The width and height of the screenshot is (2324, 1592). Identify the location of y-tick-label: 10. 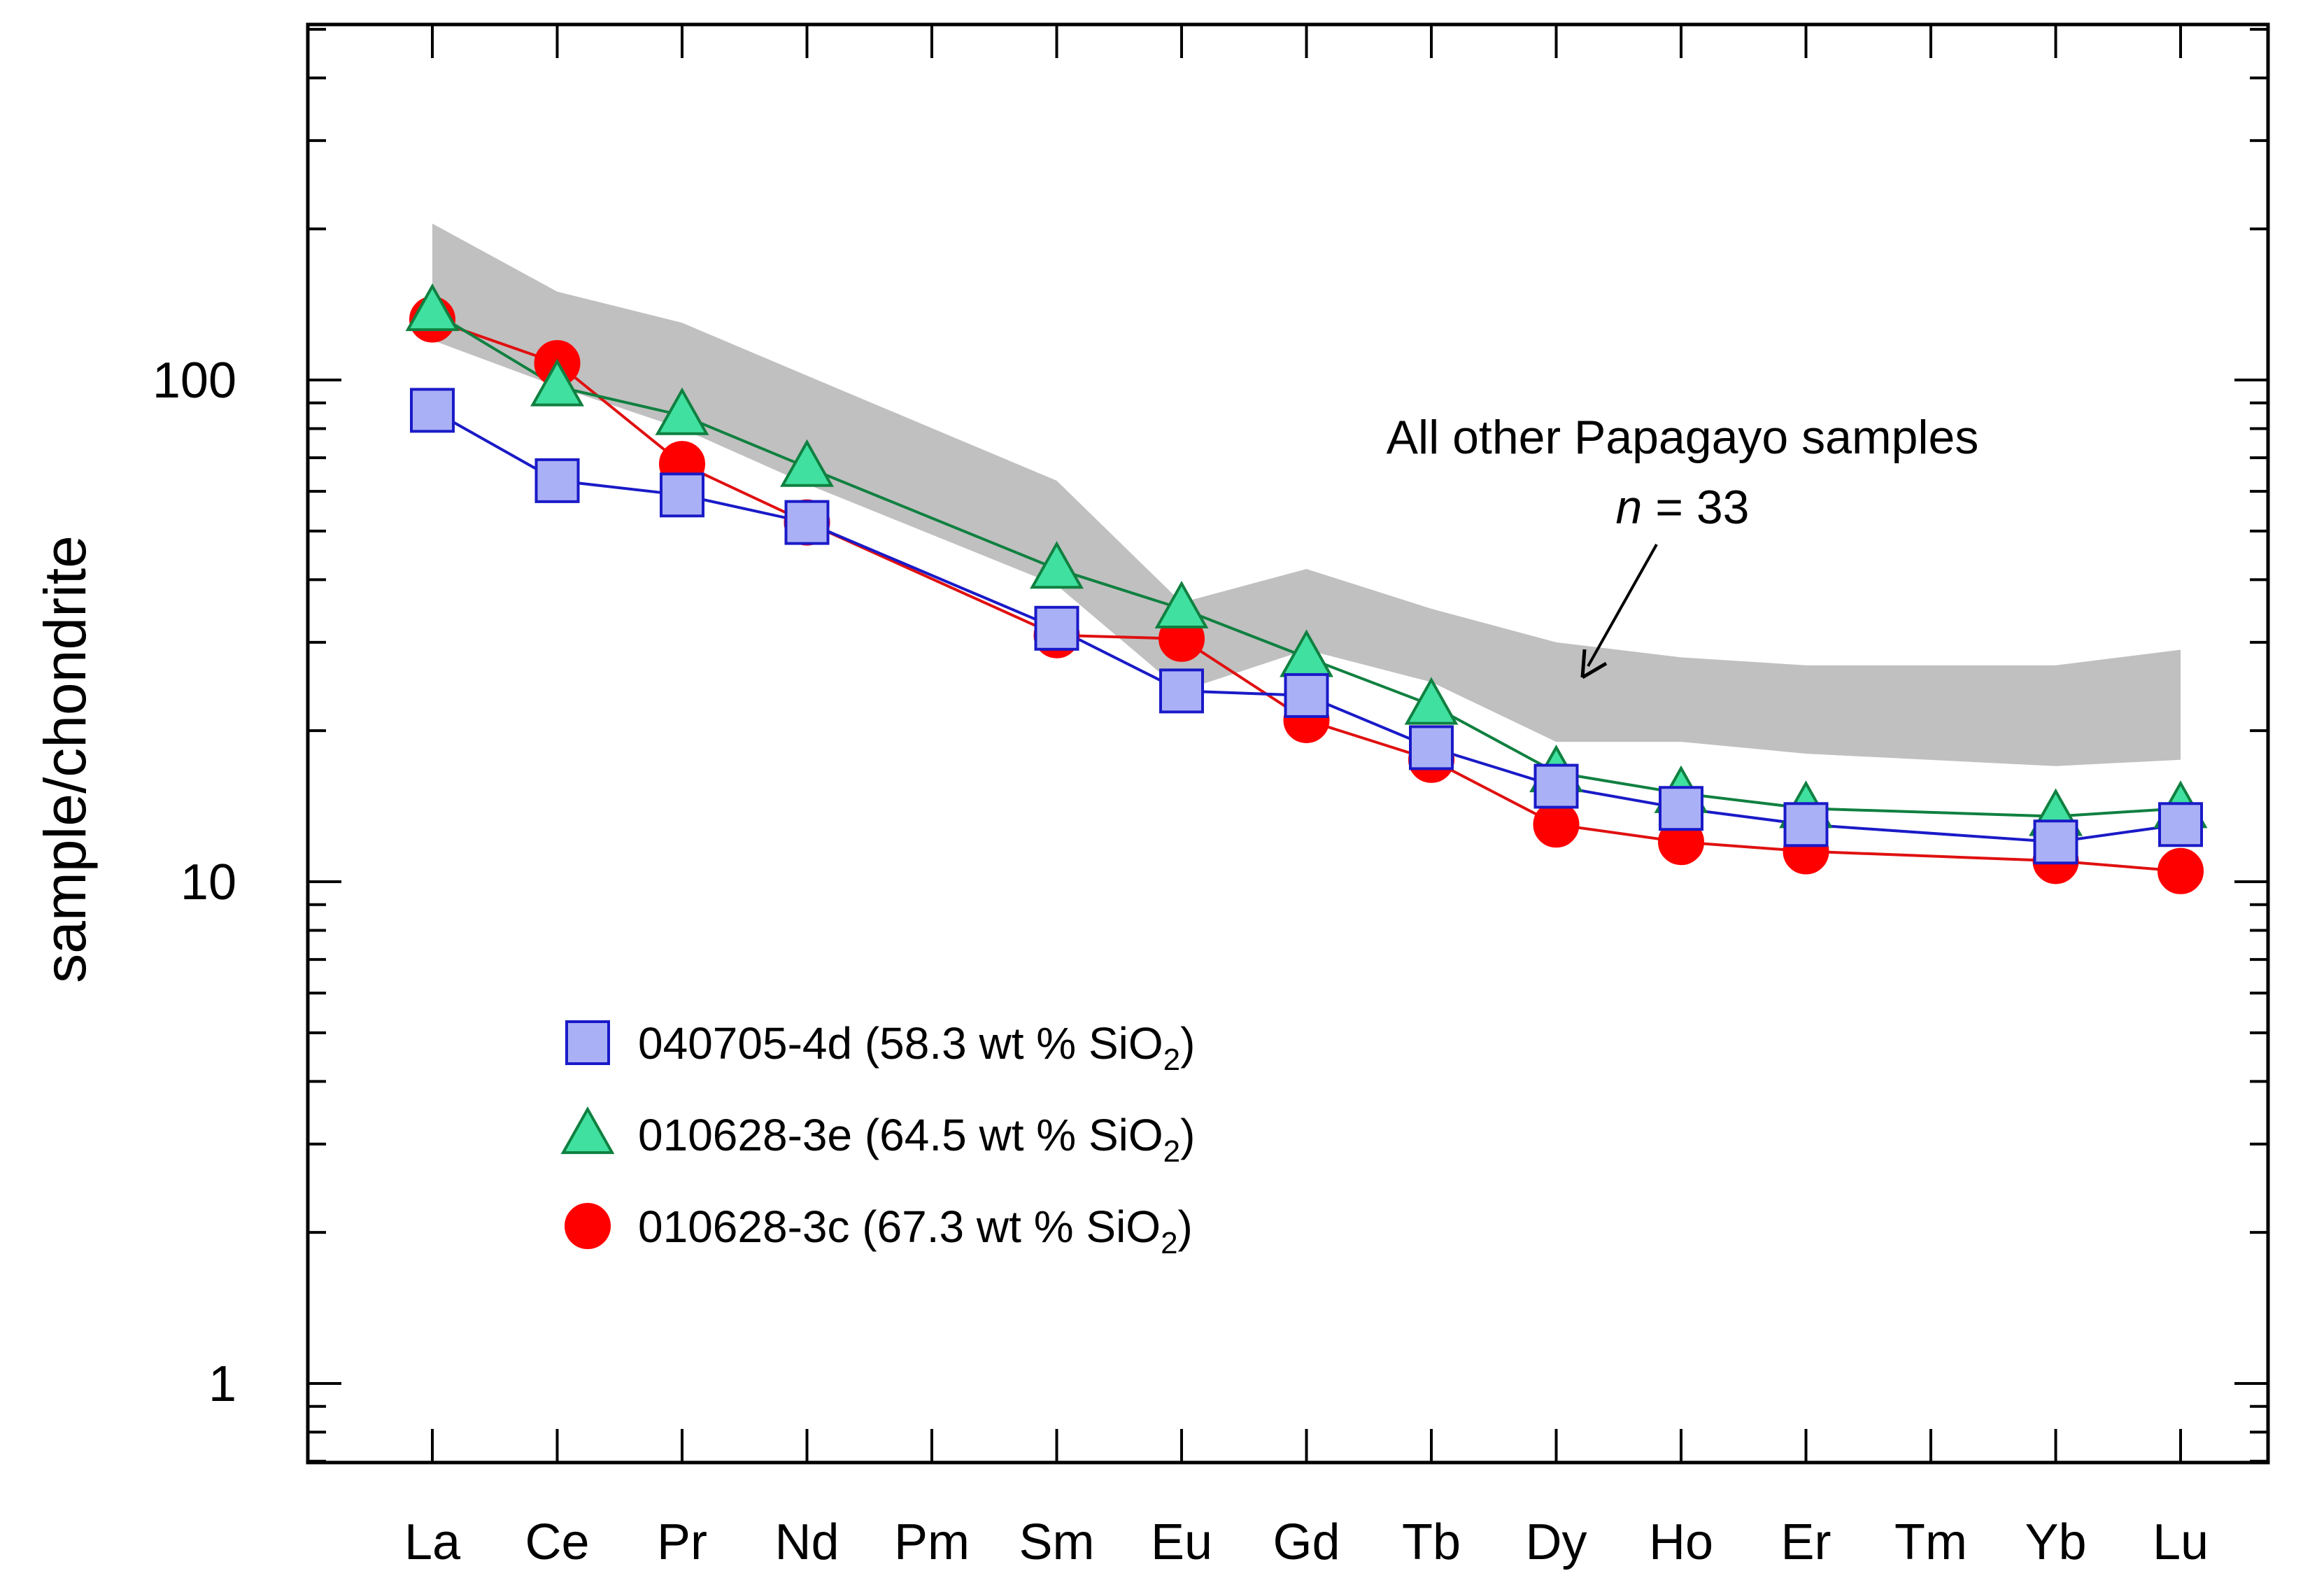
(208, 882).